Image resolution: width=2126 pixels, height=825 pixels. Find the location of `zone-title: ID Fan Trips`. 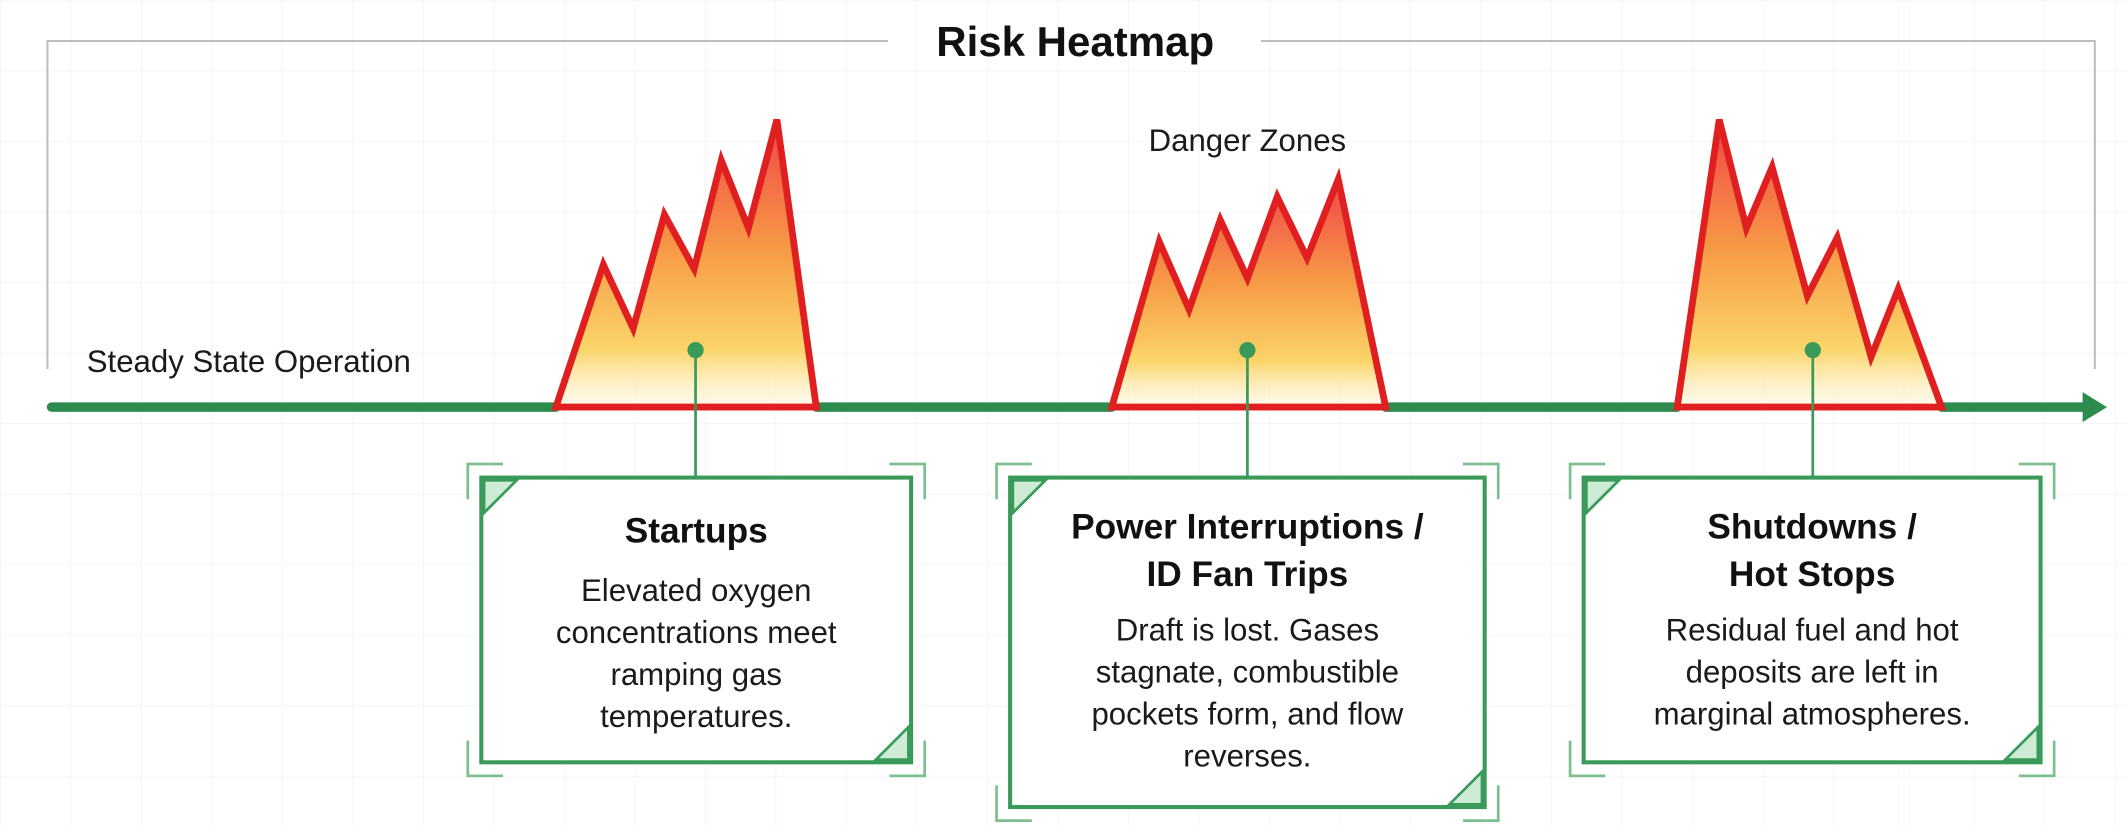

zone-title: ID Fan Trips is located at coordinates (1248, 574).